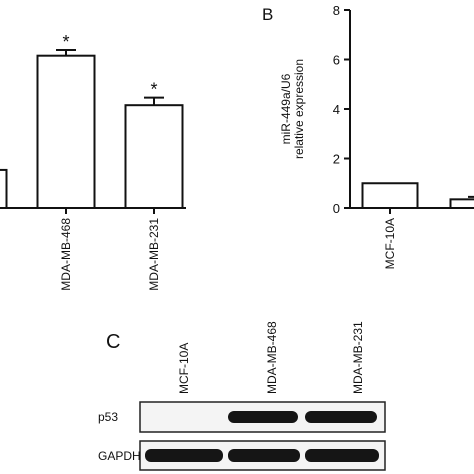 This screenshot has width=474, height=474. I want to click on x-tick-label: MCF-10A, so click(390, 243).